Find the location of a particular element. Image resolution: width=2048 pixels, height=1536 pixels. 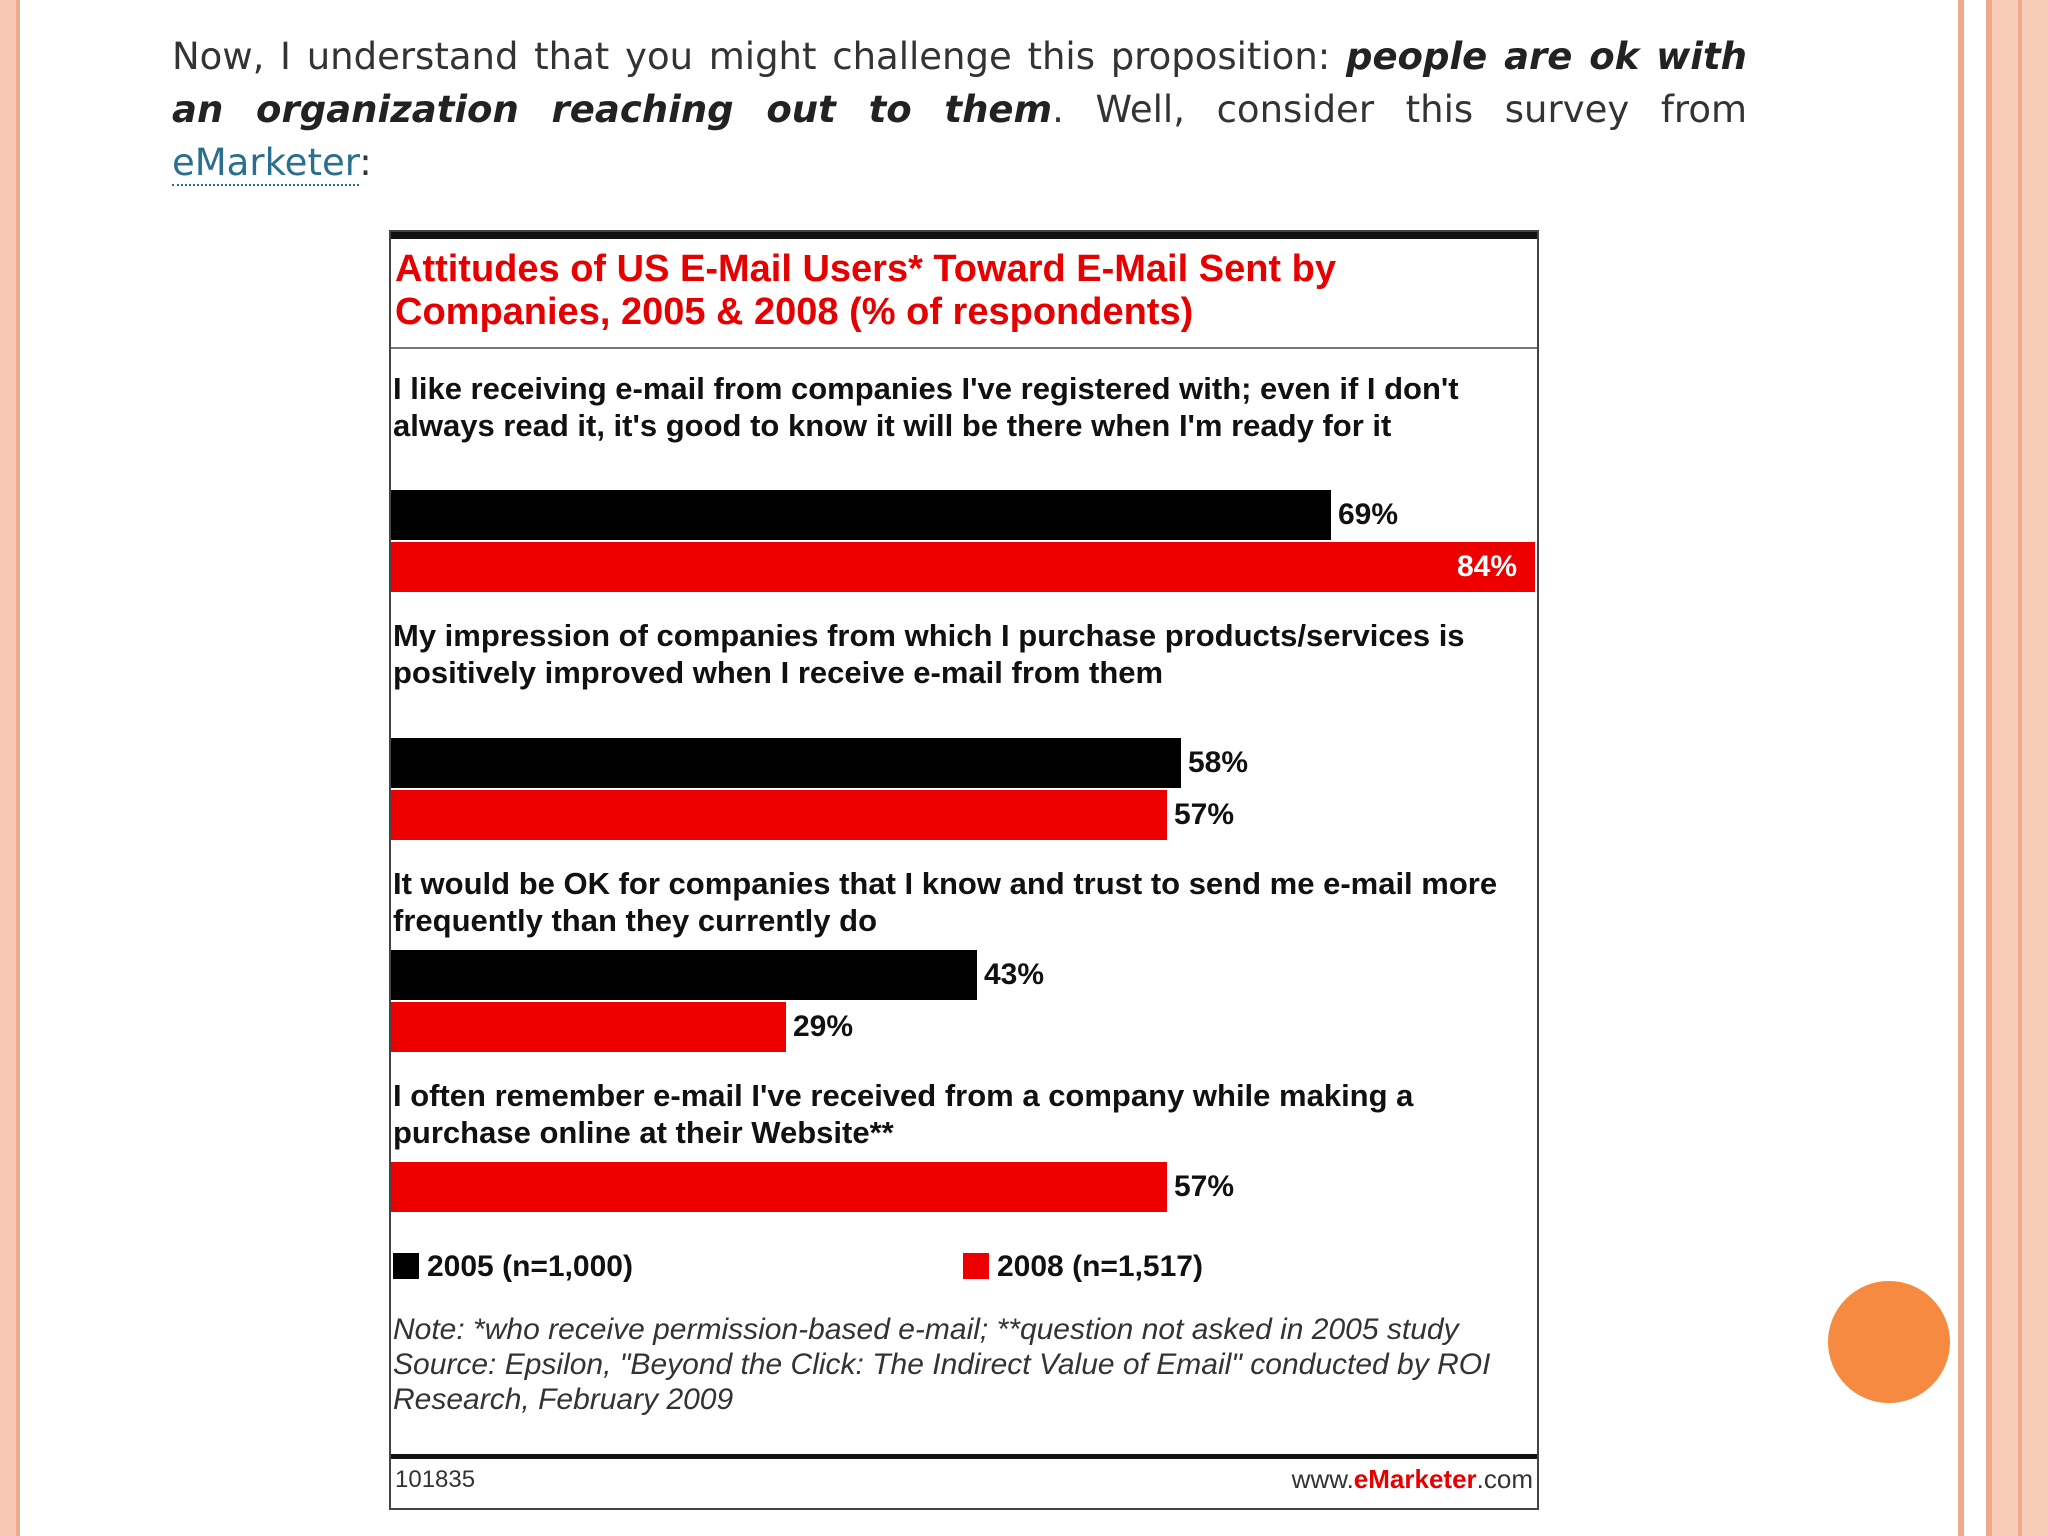

chart-id: 101835 is located at coordinates (435, 1479).